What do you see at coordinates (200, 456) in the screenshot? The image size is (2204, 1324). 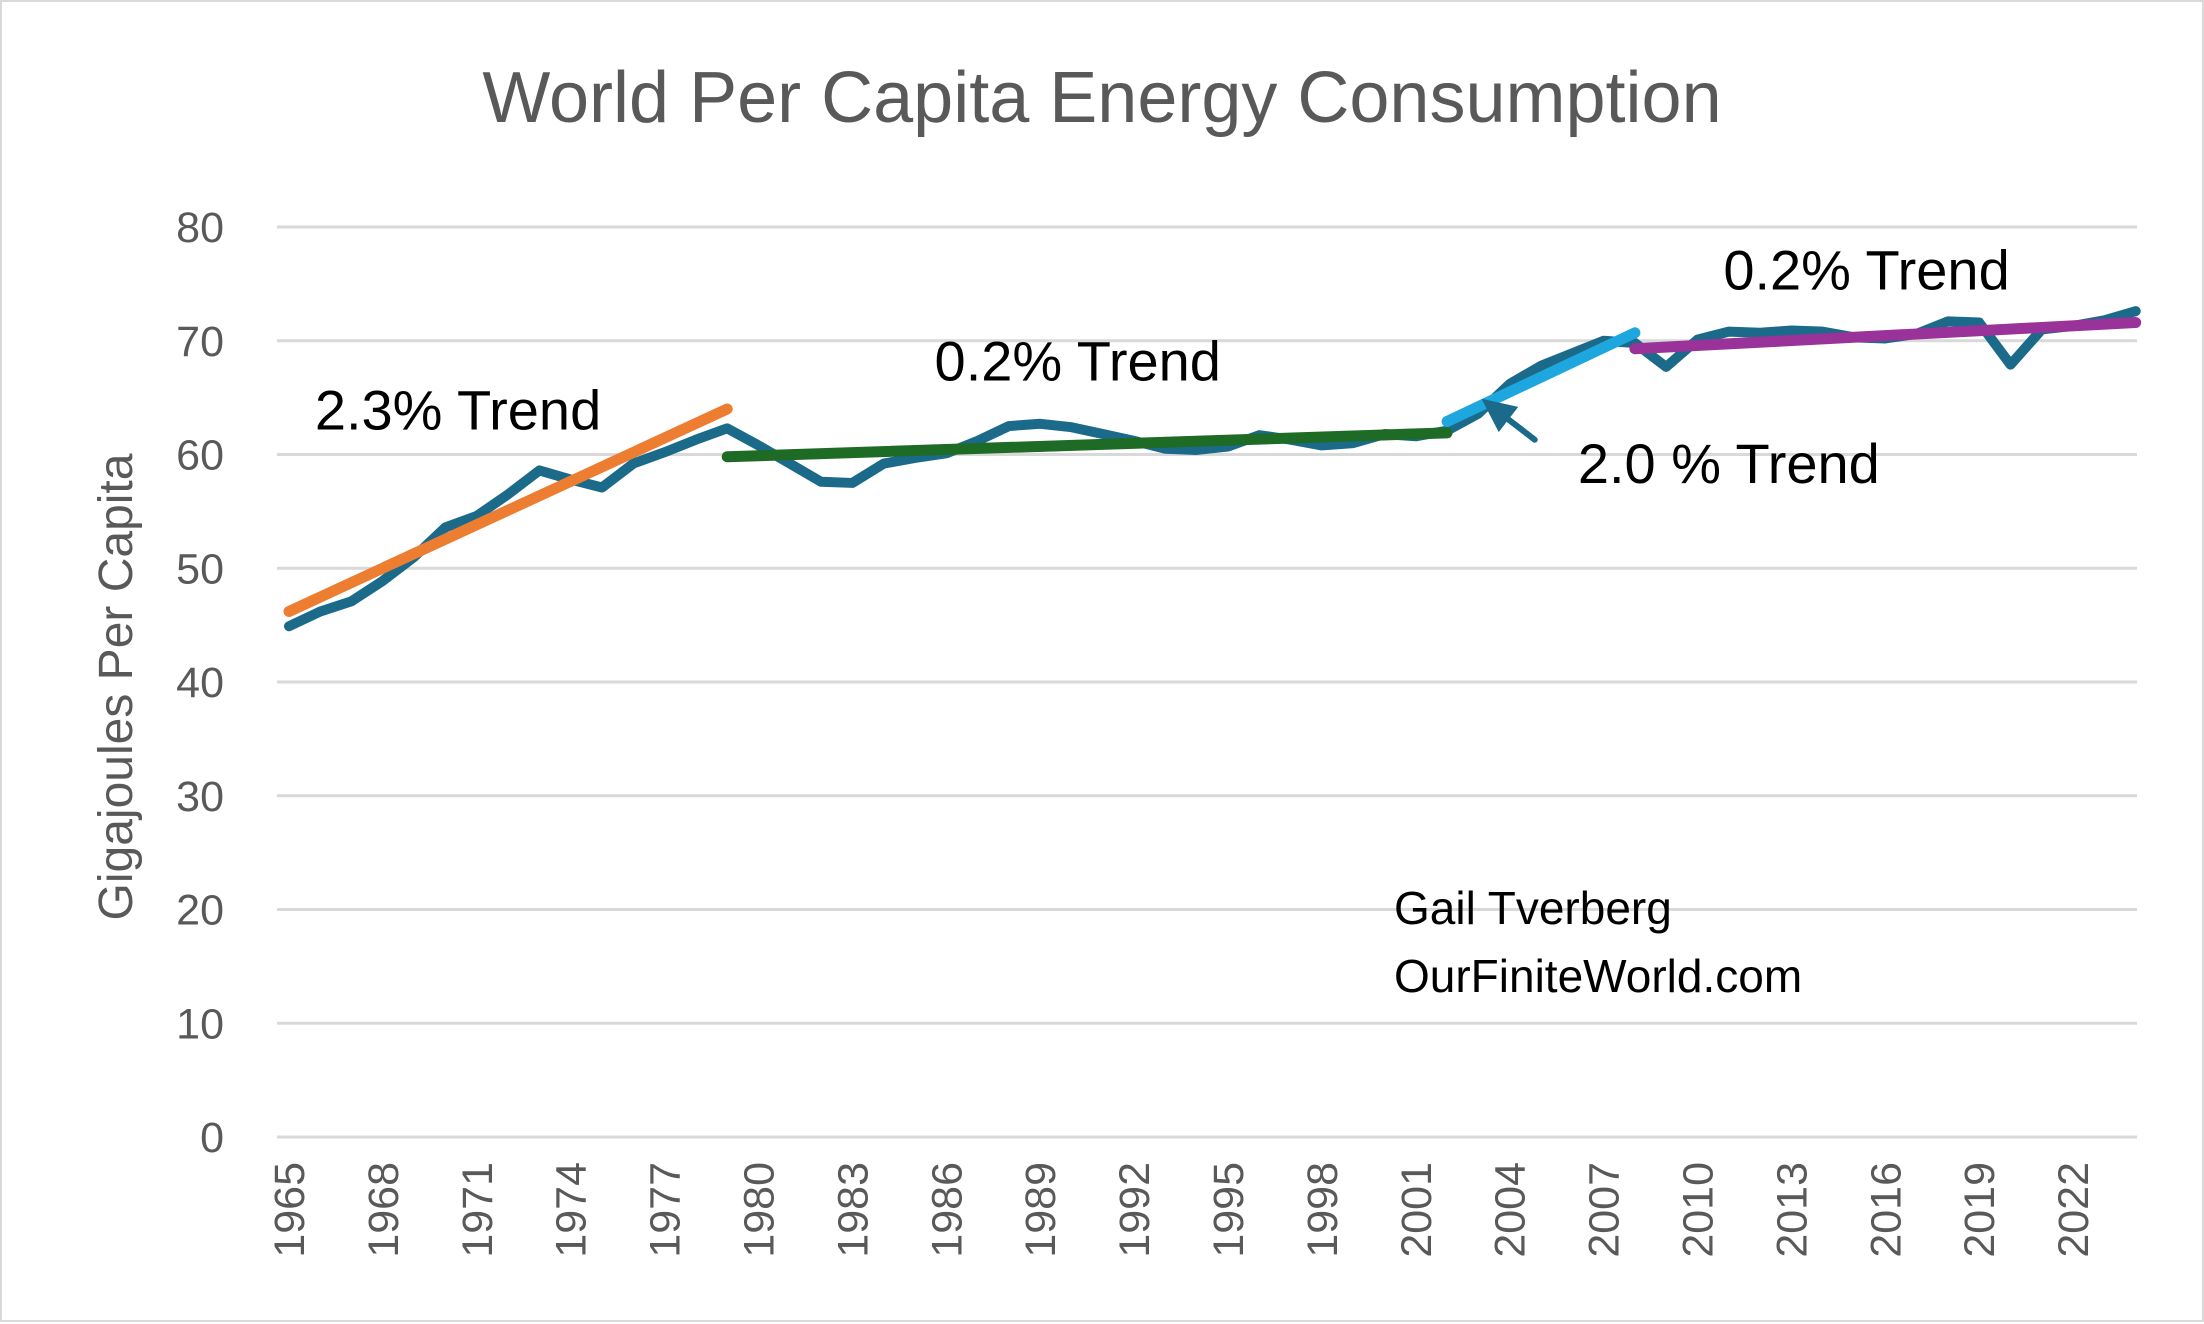 I see `y-tick-label-60: 60` at bounding box center [200, 456].